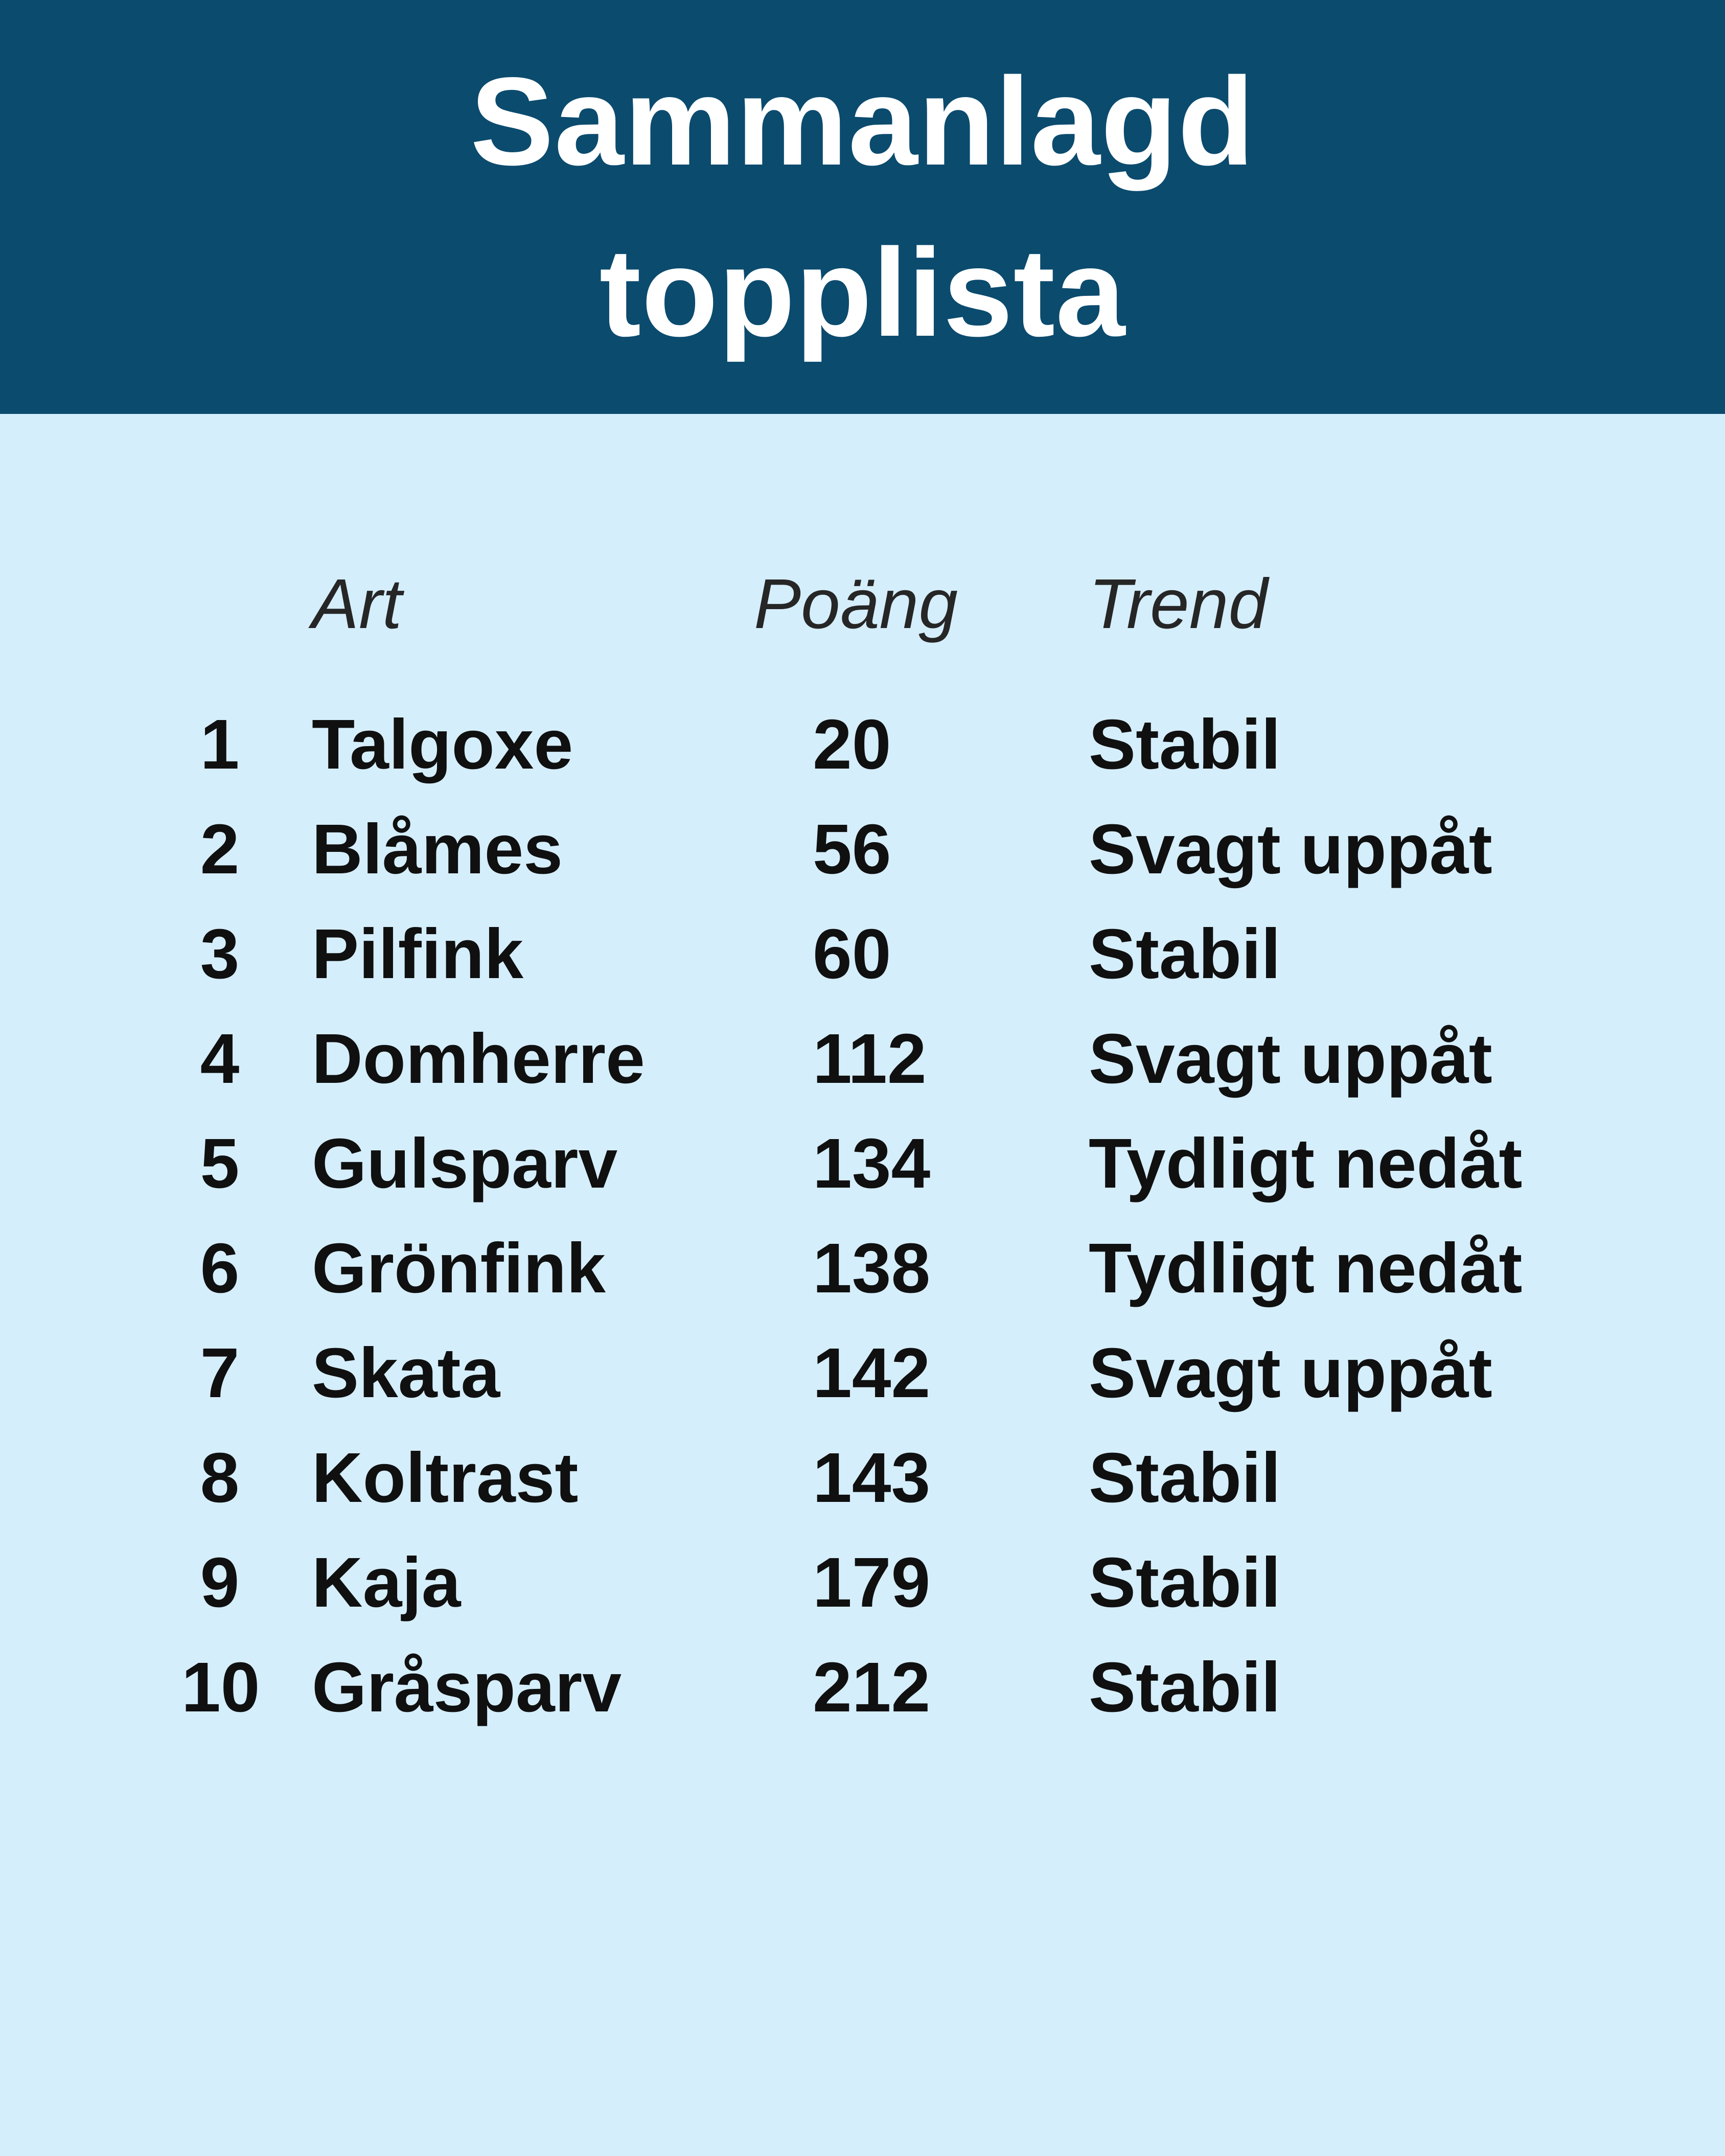  I want to click on species-cell: Domherre, so click(478, 1058).